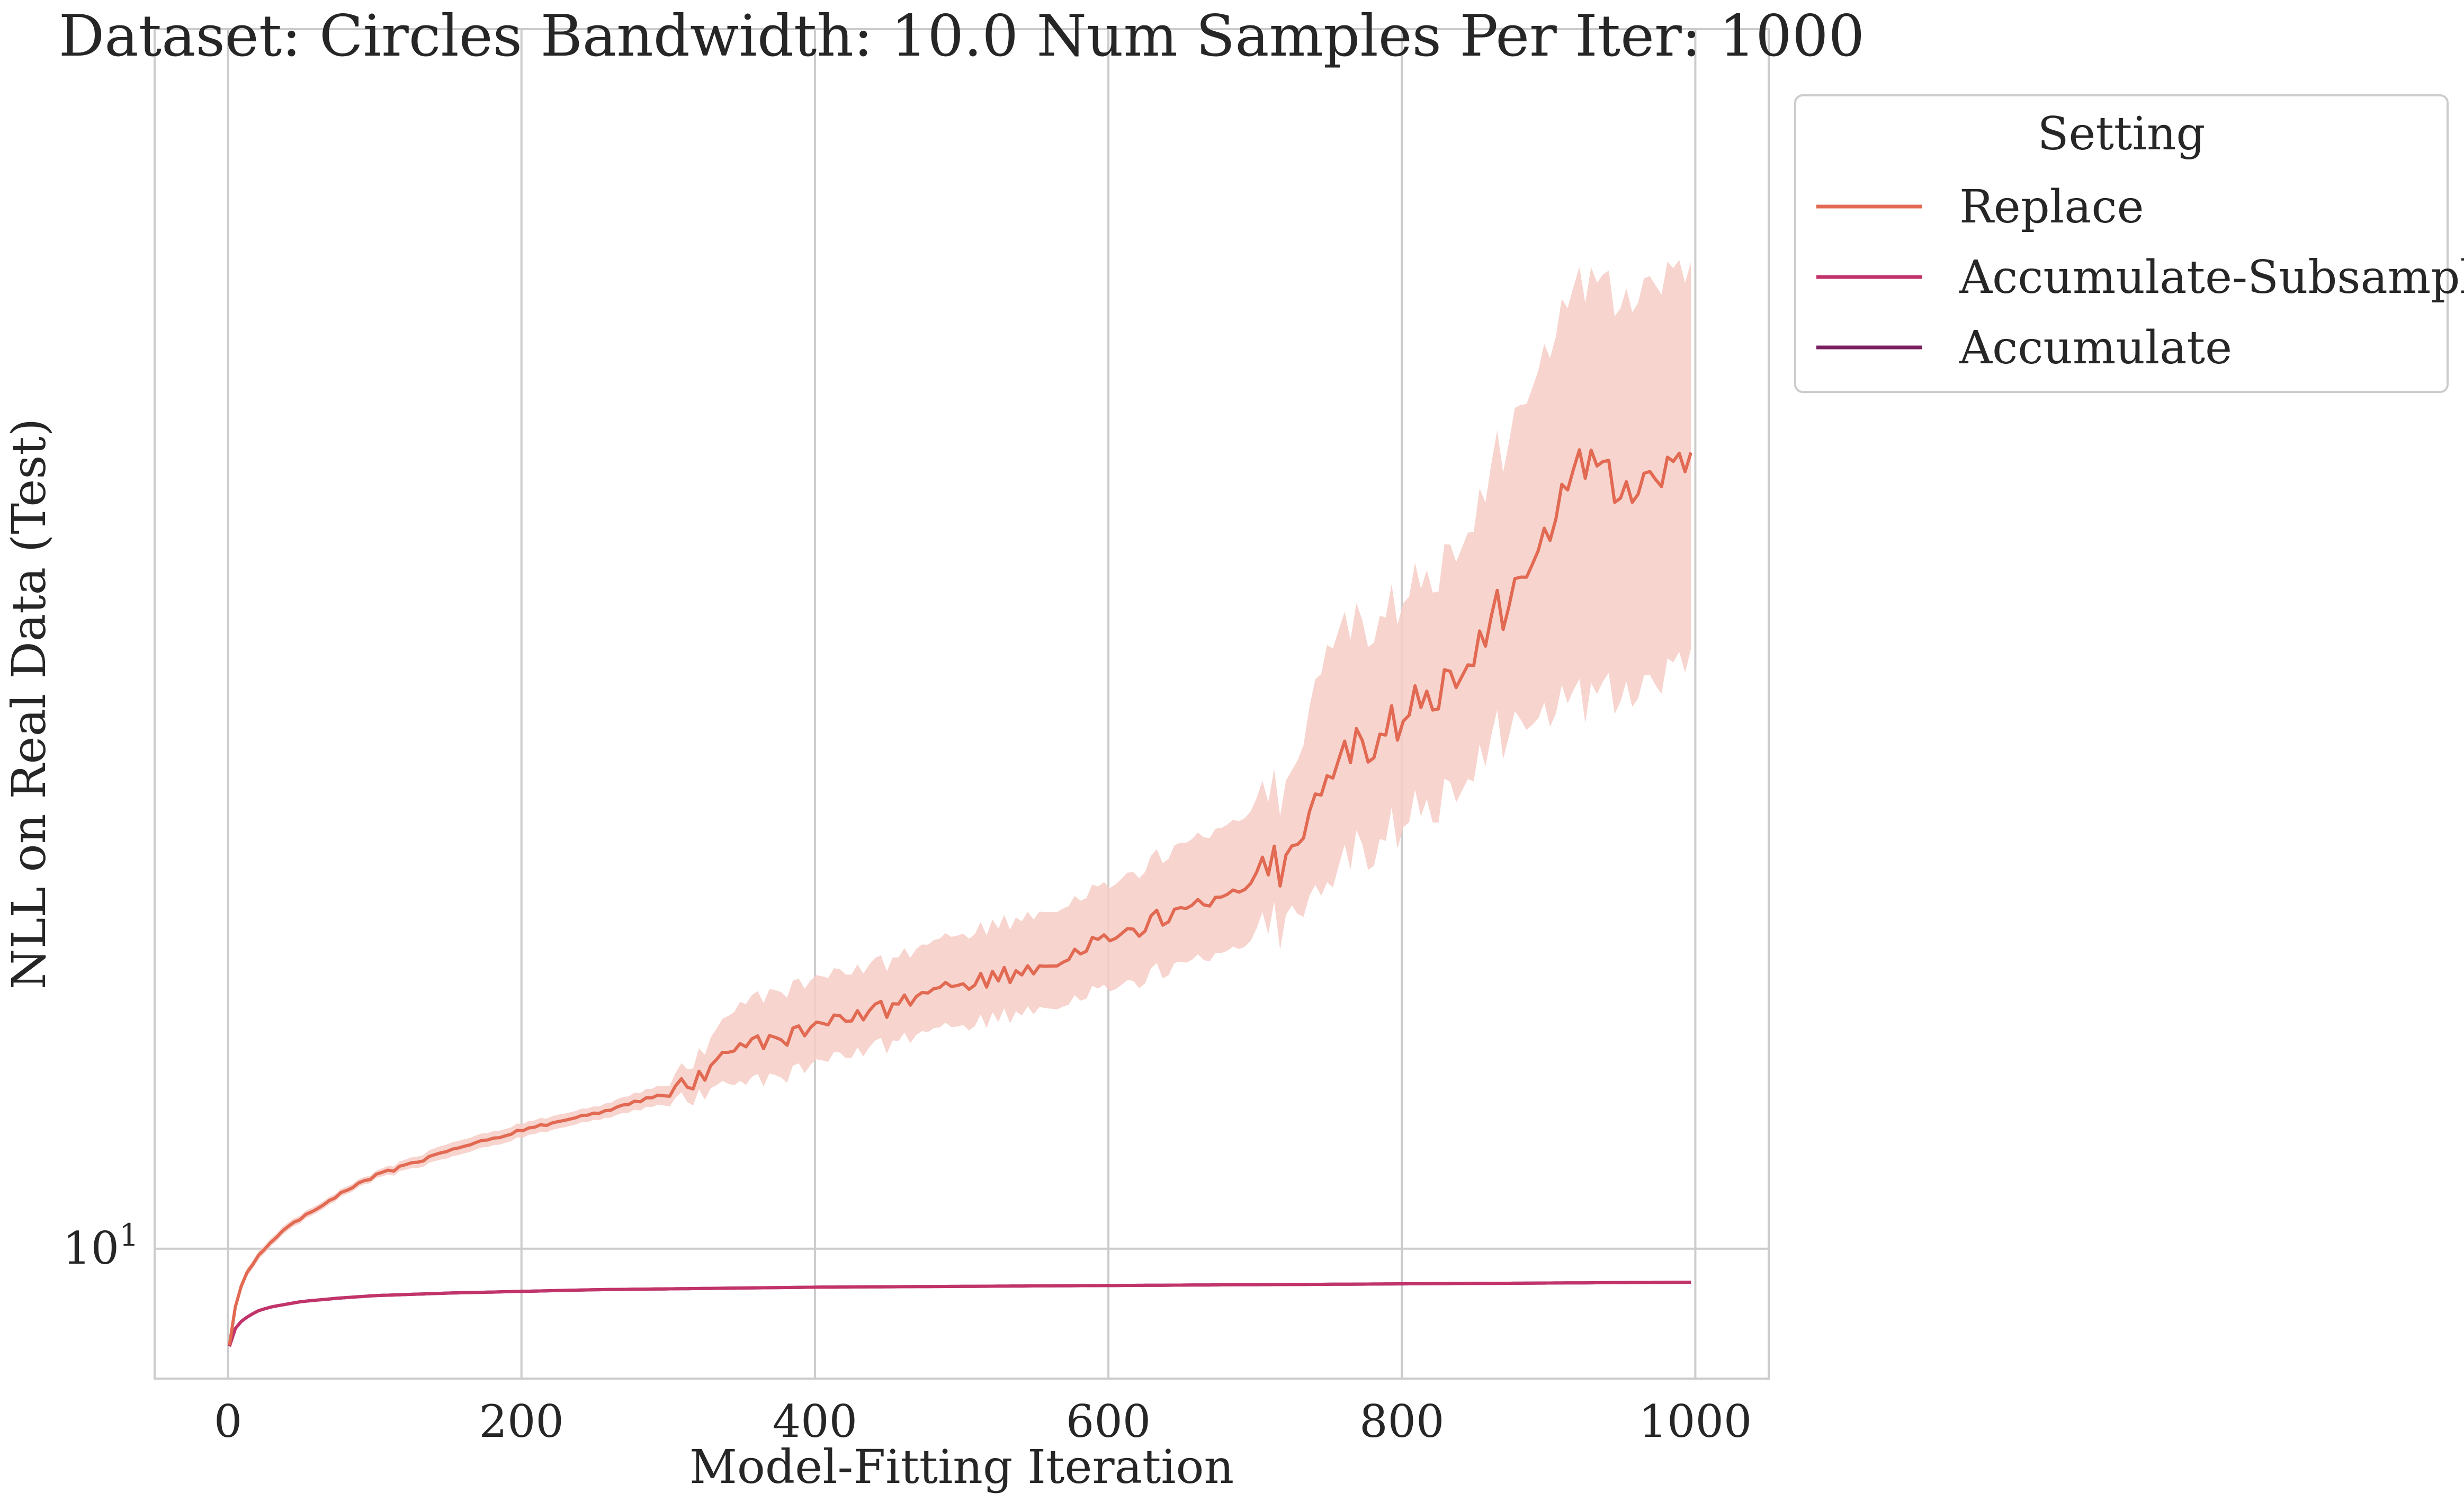 The image size is (2464, 1511). Describe the element at coordinates (2051, 207) in the screenshot. I see `legend-label: Replace` at that location.